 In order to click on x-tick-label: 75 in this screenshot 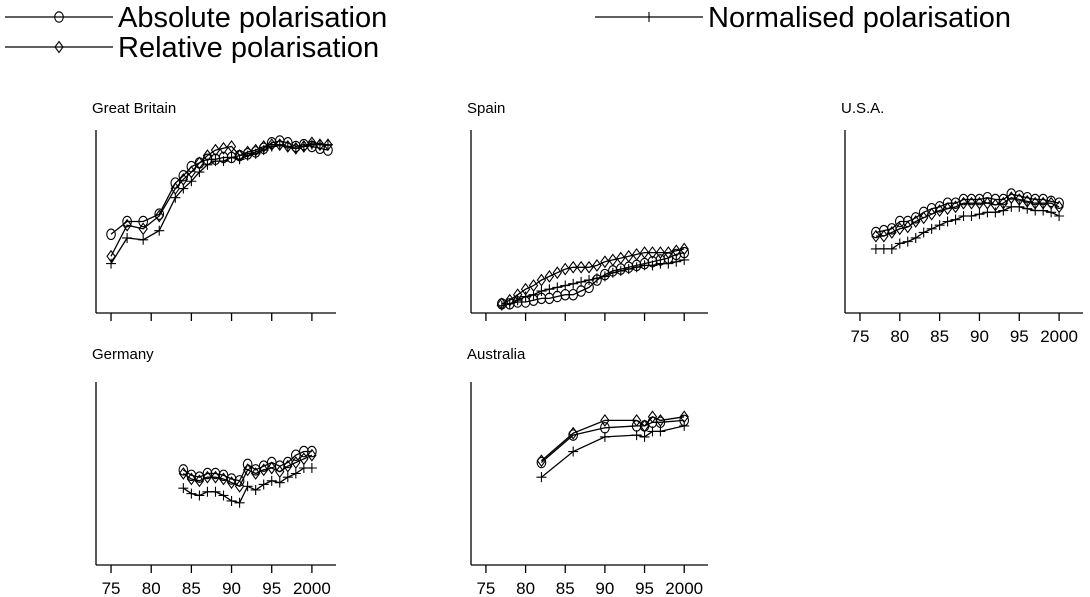, I will do `click(485, 588)`.